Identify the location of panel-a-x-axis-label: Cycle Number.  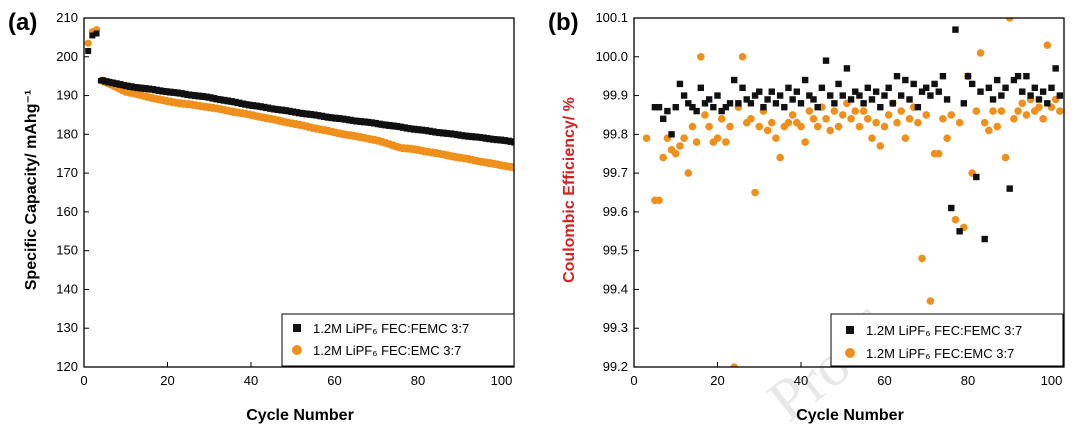
(300, 415).